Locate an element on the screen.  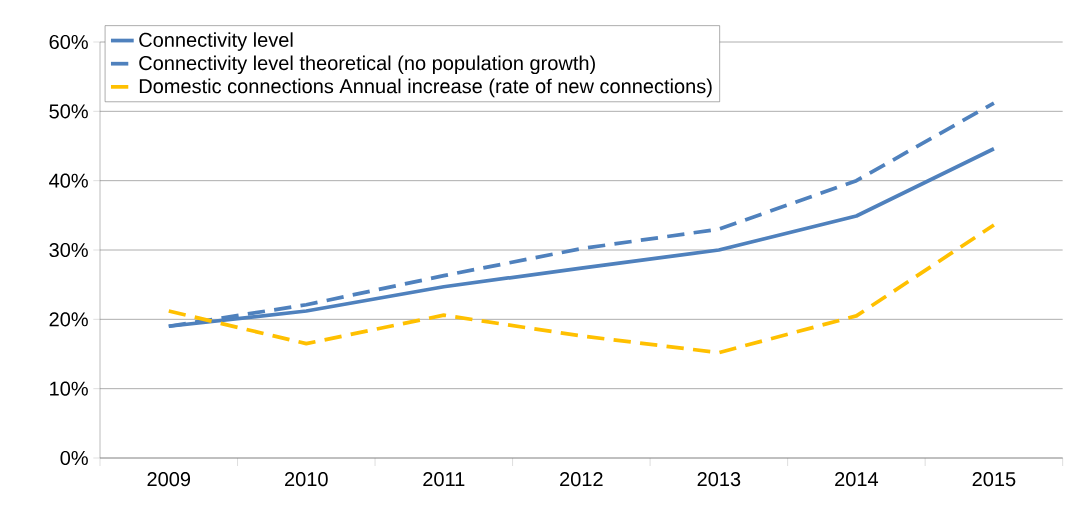
legend-label: Connectivity level theoretical (no population growth) is located at coordinates (367, 65).